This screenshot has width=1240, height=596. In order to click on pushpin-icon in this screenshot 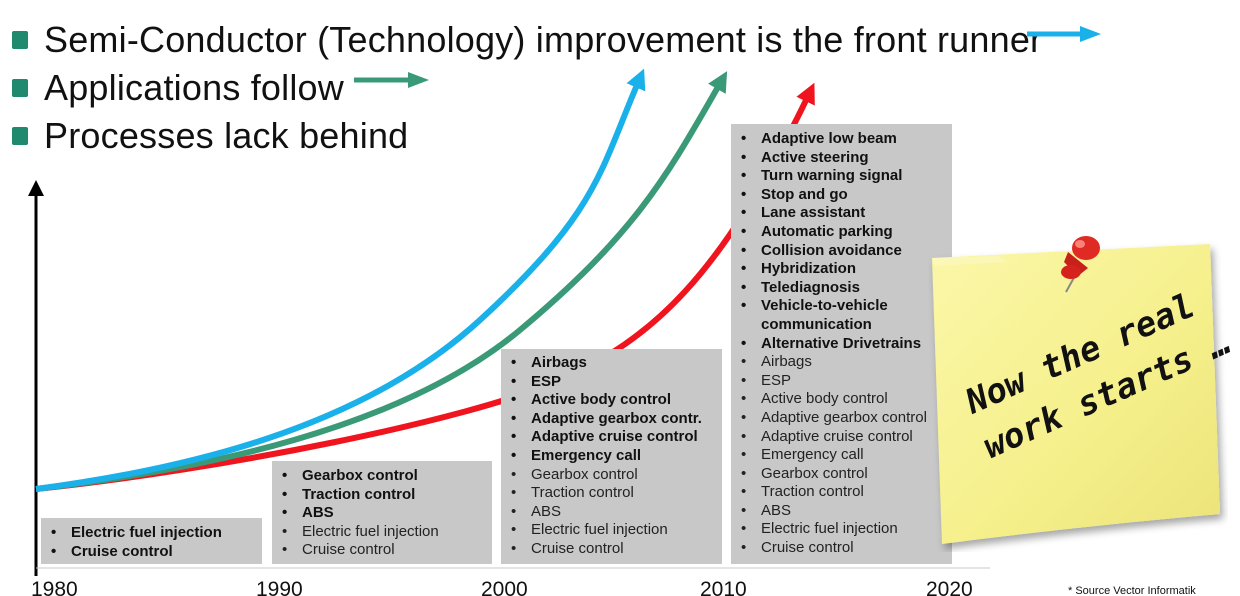, I will do `click(1080, 264)`.